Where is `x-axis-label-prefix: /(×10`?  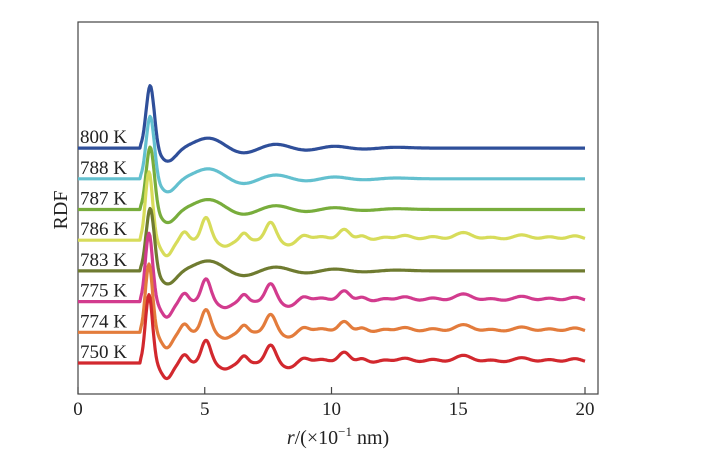
x-axis-label-prefix: /(×10 is located at coordinates (317, 438).